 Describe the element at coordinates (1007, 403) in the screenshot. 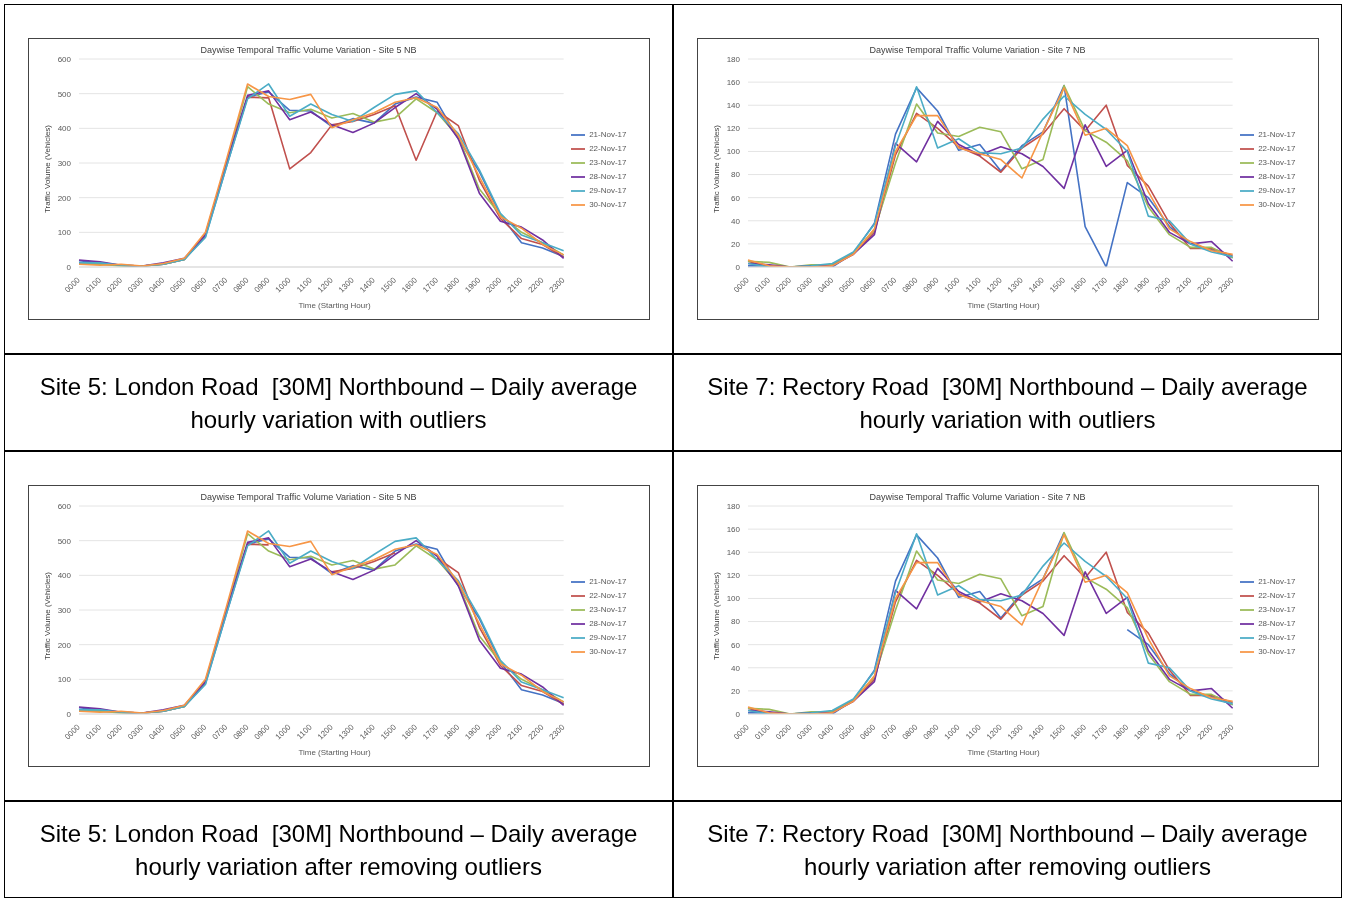

I see `text: Site 7: Rectory Road [30M] Northbound – Daily average hourly variation with outliers` at that location.